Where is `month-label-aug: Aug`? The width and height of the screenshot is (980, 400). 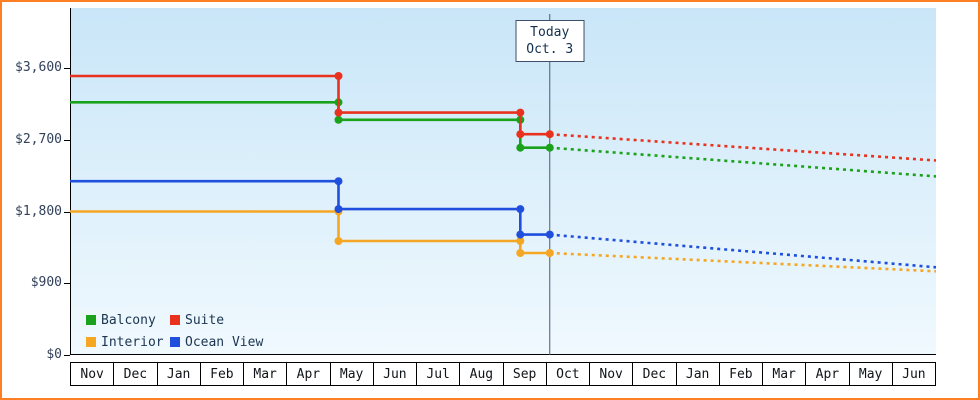 month-label-aug: Aug is located at coordinates (480, 374).